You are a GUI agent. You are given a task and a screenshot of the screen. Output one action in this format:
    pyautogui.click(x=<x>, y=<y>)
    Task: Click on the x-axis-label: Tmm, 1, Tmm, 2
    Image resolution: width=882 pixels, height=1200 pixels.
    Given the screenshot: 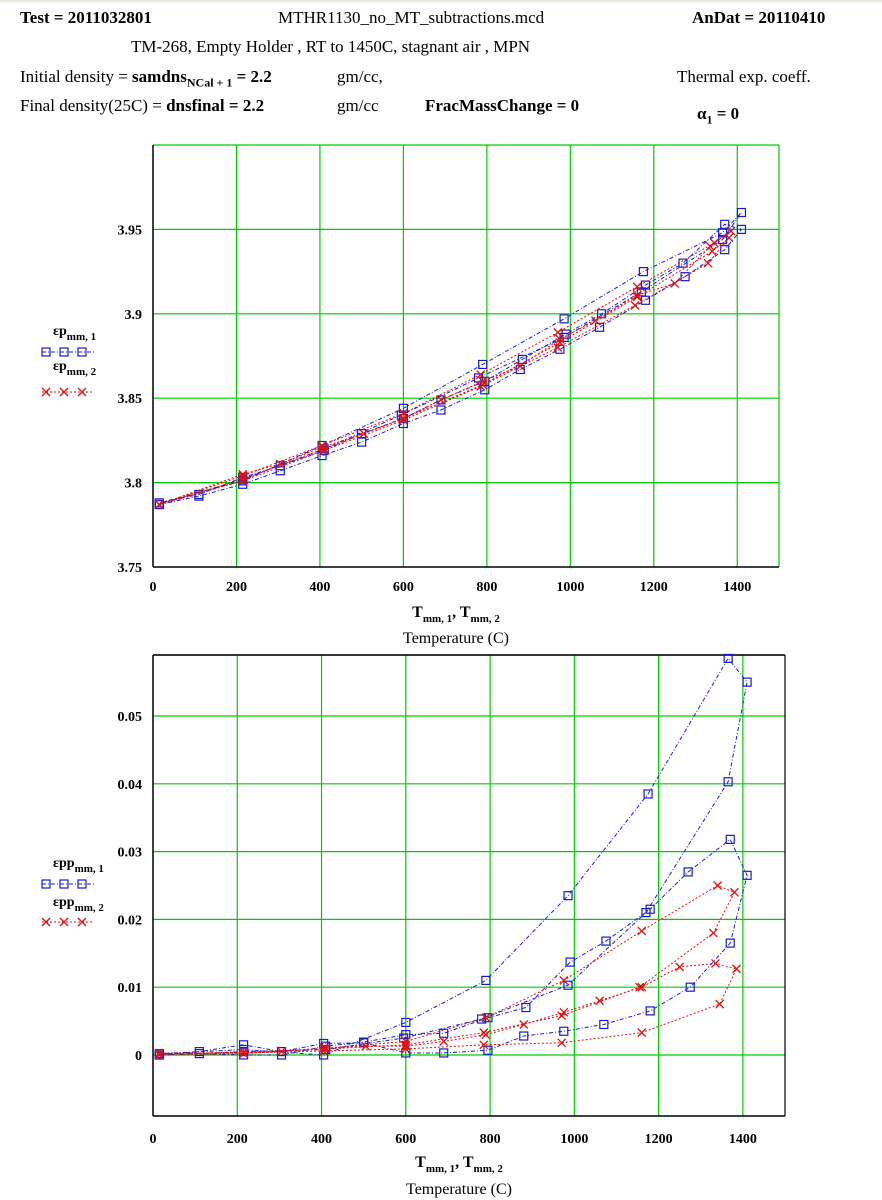 What is the action you would take?
    pyautogui.click(x=459, y=1164)
    